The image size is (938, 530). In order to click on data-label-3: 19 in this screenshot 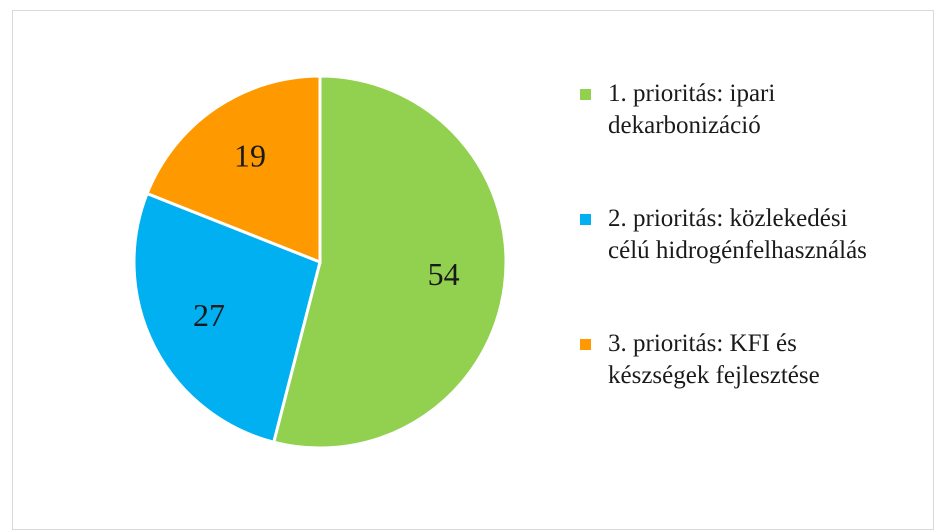, I will do `click(250, 155)`.